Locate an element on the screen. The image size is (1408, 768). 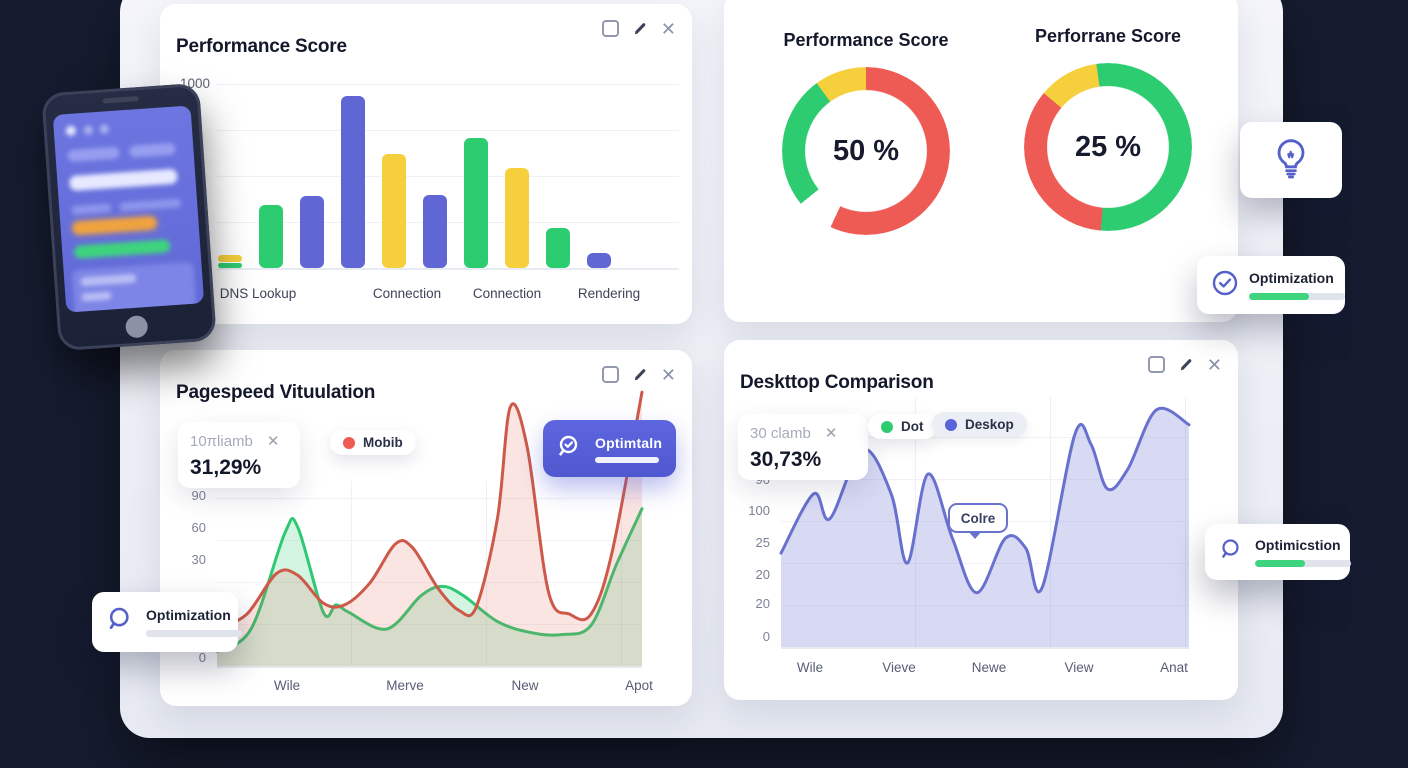
gauge-title: Perforrane Score is located at coordinates (1108, 36).